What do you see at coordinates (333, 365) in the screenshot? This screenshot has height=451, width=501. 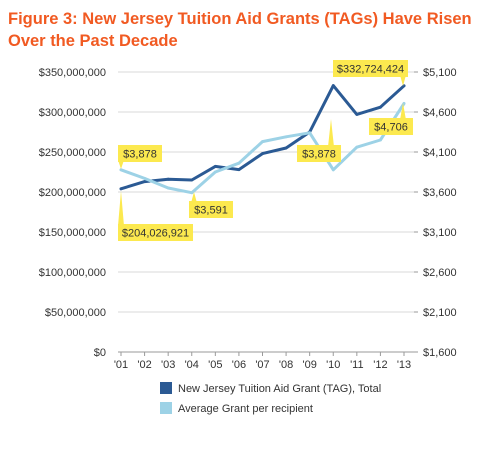 I see `x-tick-label: '10` at bounding box center [333, 365].